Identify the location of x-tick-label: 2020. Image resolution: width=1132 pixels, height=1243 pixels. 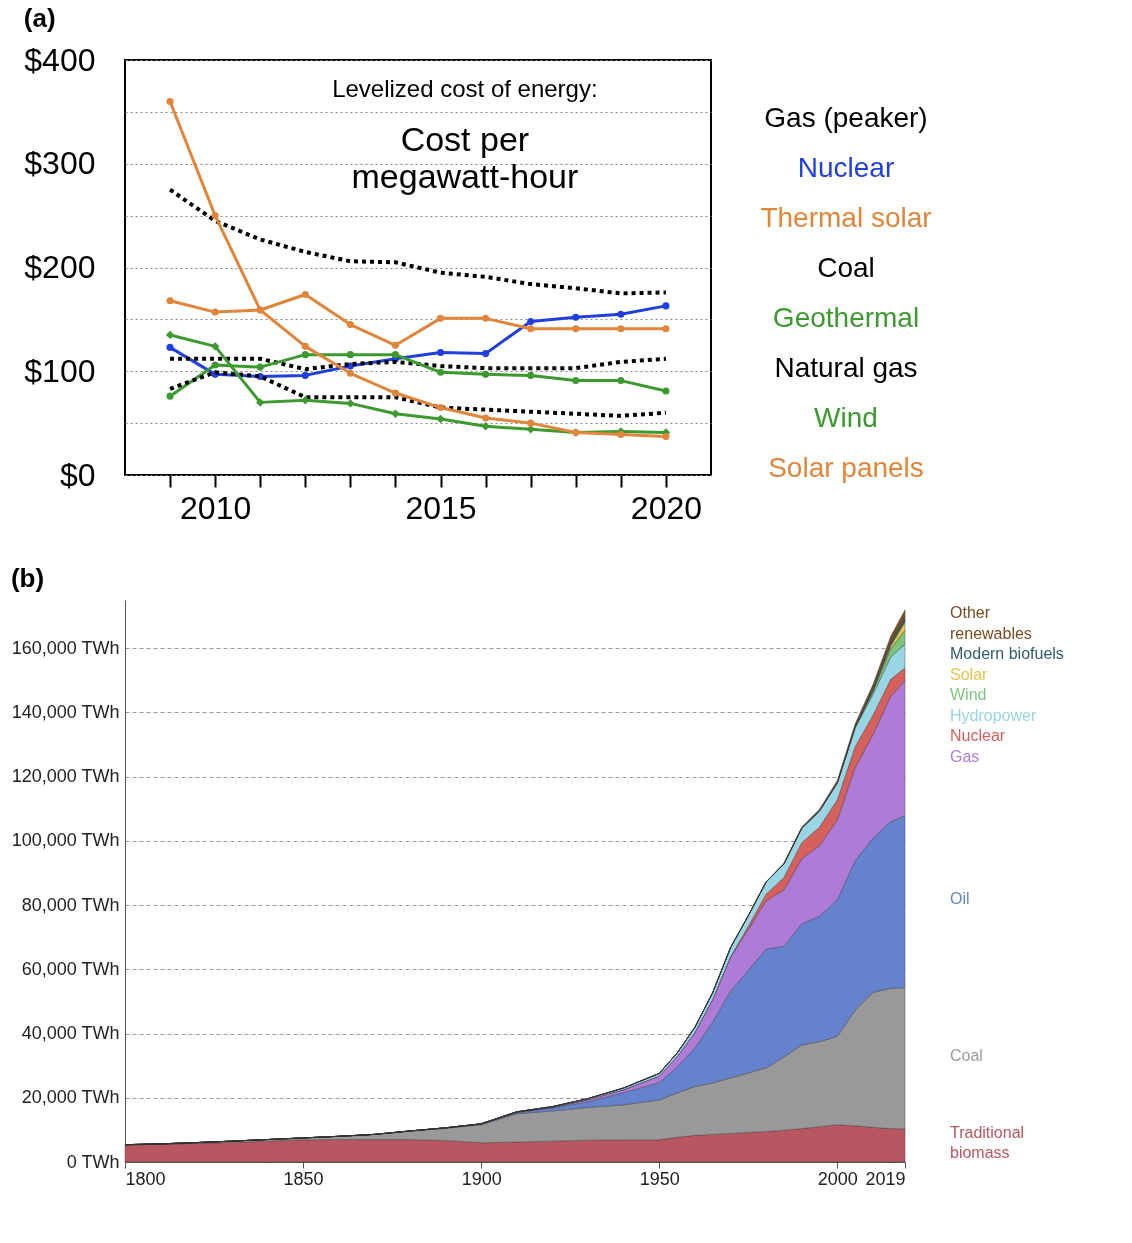
(666, 507).